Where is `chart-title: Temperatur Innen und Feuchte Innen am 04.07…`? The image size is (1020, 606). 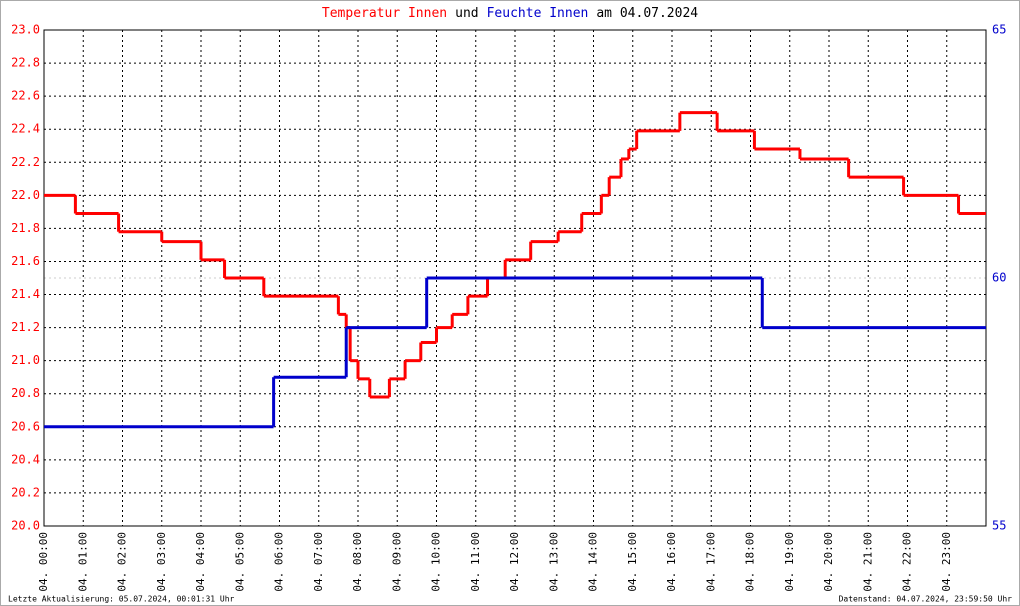 chart-title: Temperatur Innen und Feuchte Innen am 04.07… is located at coordinates (510, 13).